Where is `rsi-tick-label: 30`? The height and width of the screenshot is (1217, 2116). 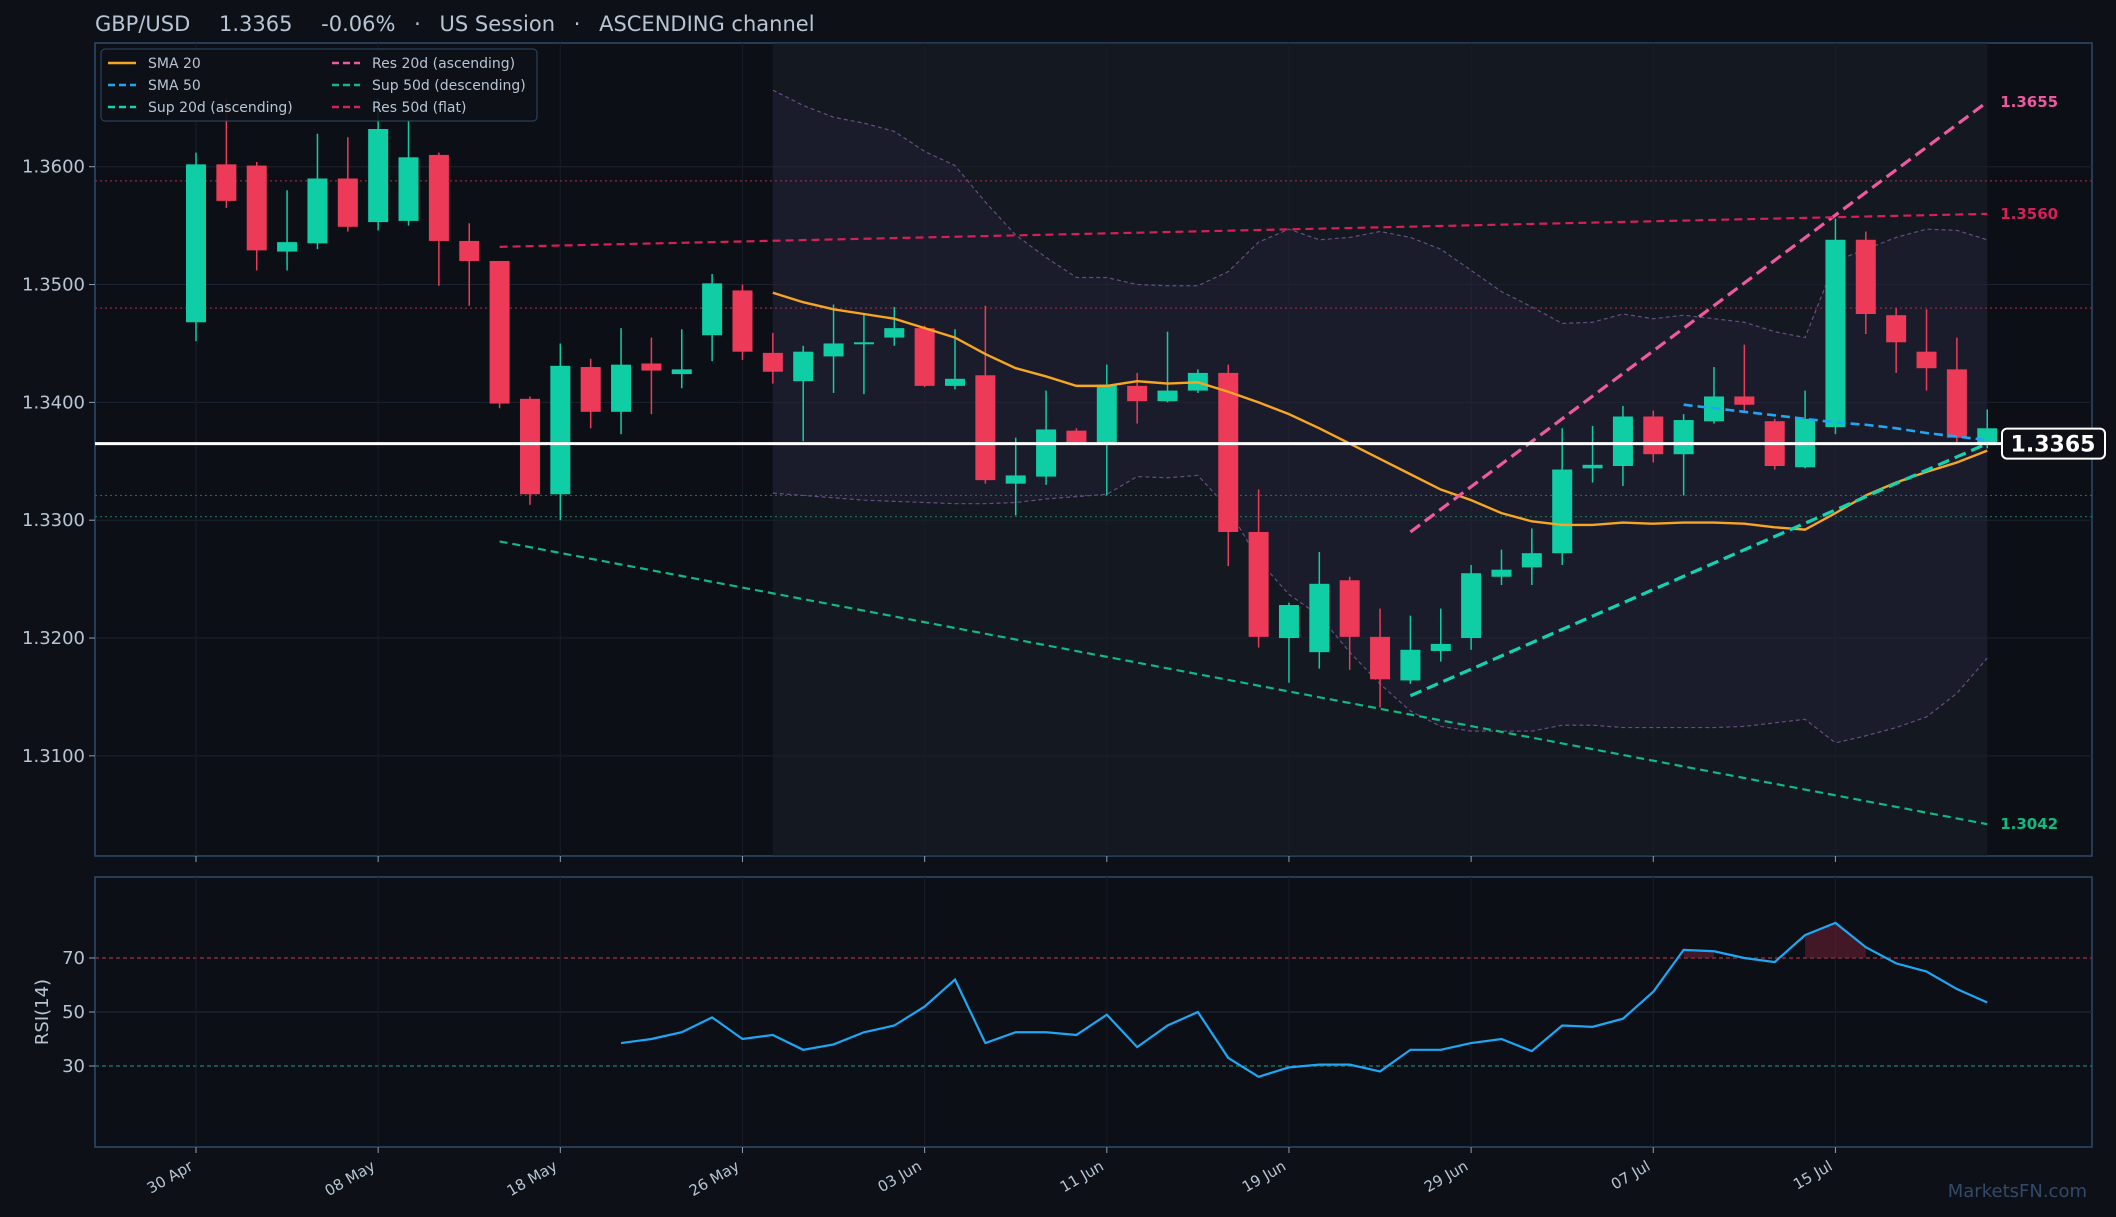
rsi-tick-label: 30 is located at coordinates (73, 1066).